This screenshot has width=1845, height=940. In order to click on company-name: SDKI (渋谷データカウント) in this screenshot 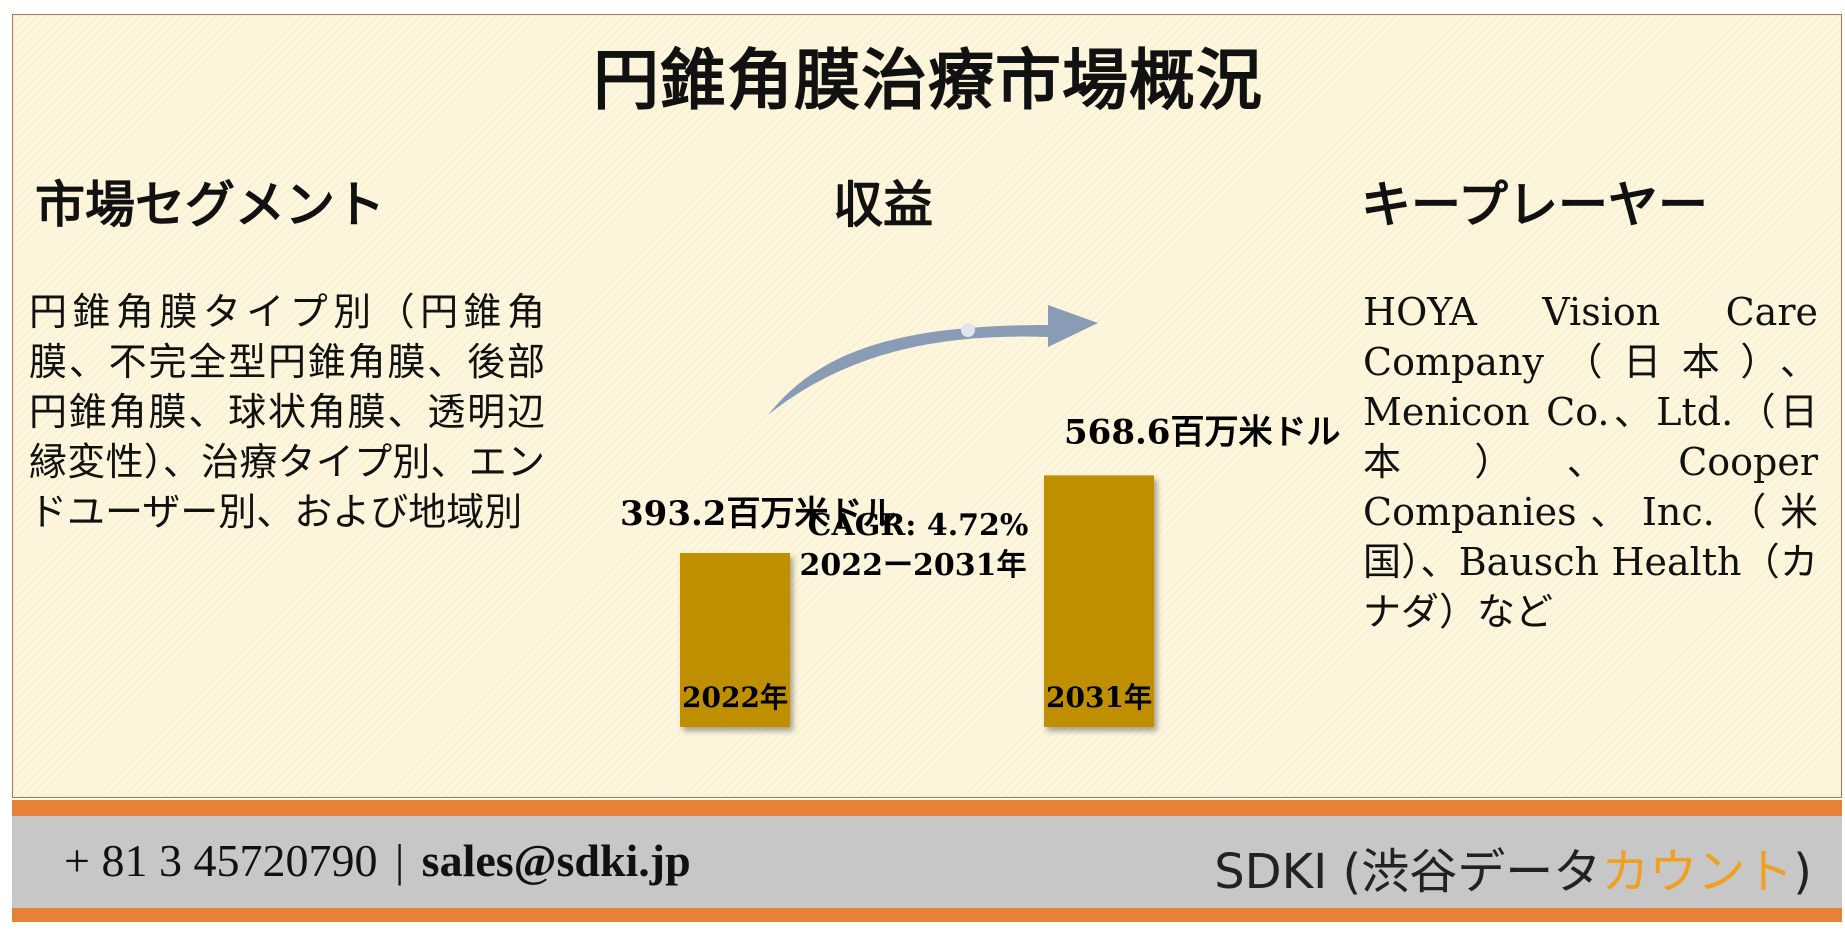, I will do `click(1513, 867)`.